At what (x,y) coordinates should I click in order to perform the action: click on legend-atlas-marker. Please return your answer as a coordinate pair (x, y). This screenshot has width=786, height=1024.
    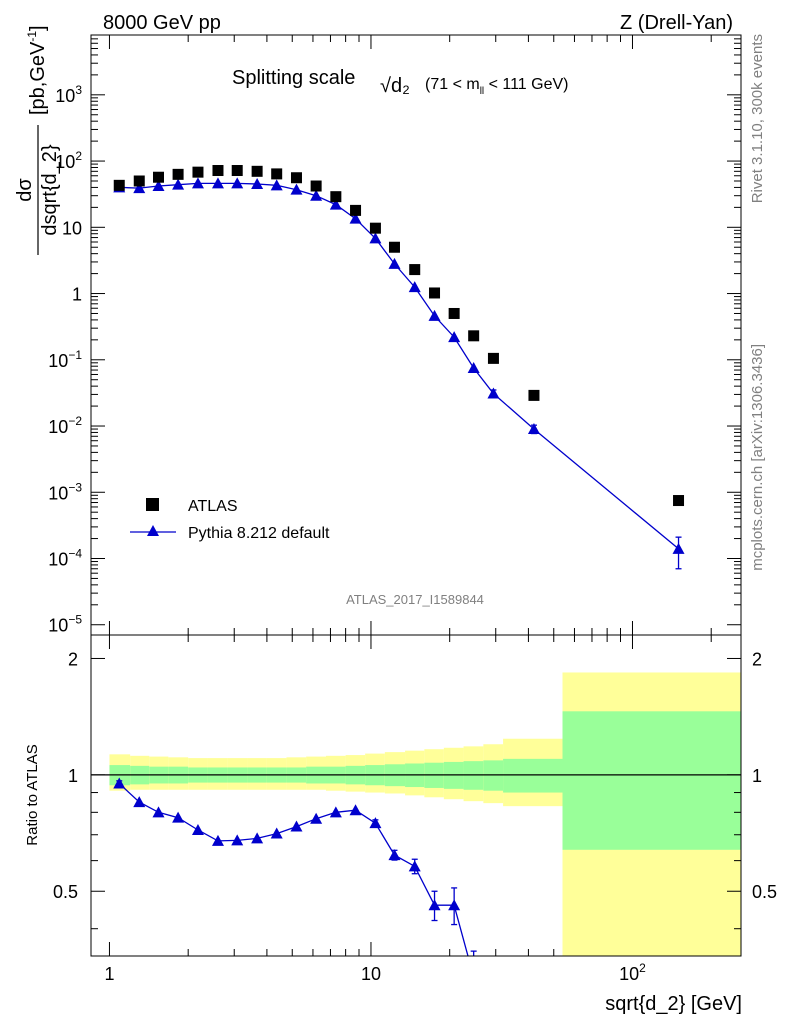
    Looking at the image, I should click on (152, 504).